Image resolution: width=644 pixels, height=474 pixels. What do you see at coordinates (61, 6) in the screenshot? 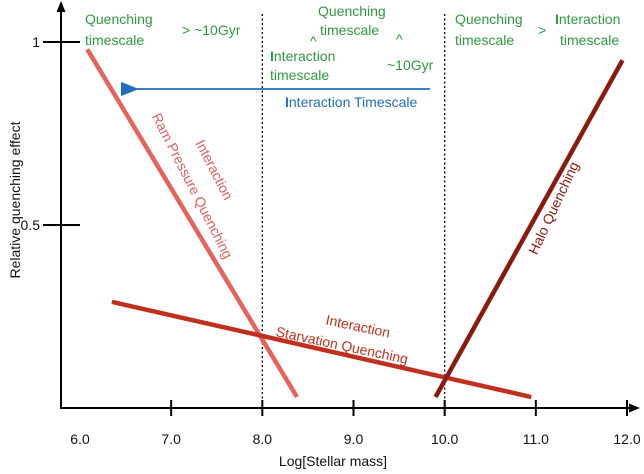
I see `y-axis-arrow` at bounding box center [61, 6].